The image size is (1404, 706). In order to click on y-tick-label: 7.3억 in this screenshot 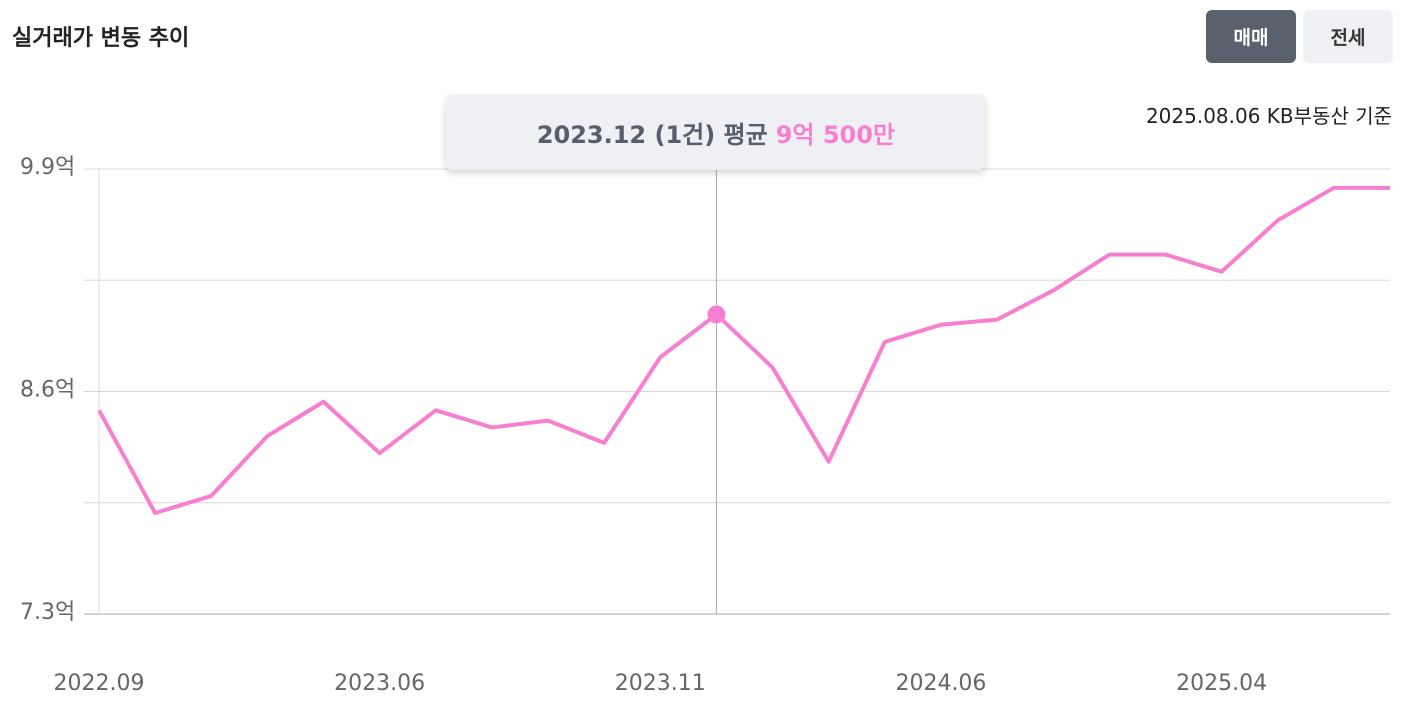, I will do `click(47, 612)`.